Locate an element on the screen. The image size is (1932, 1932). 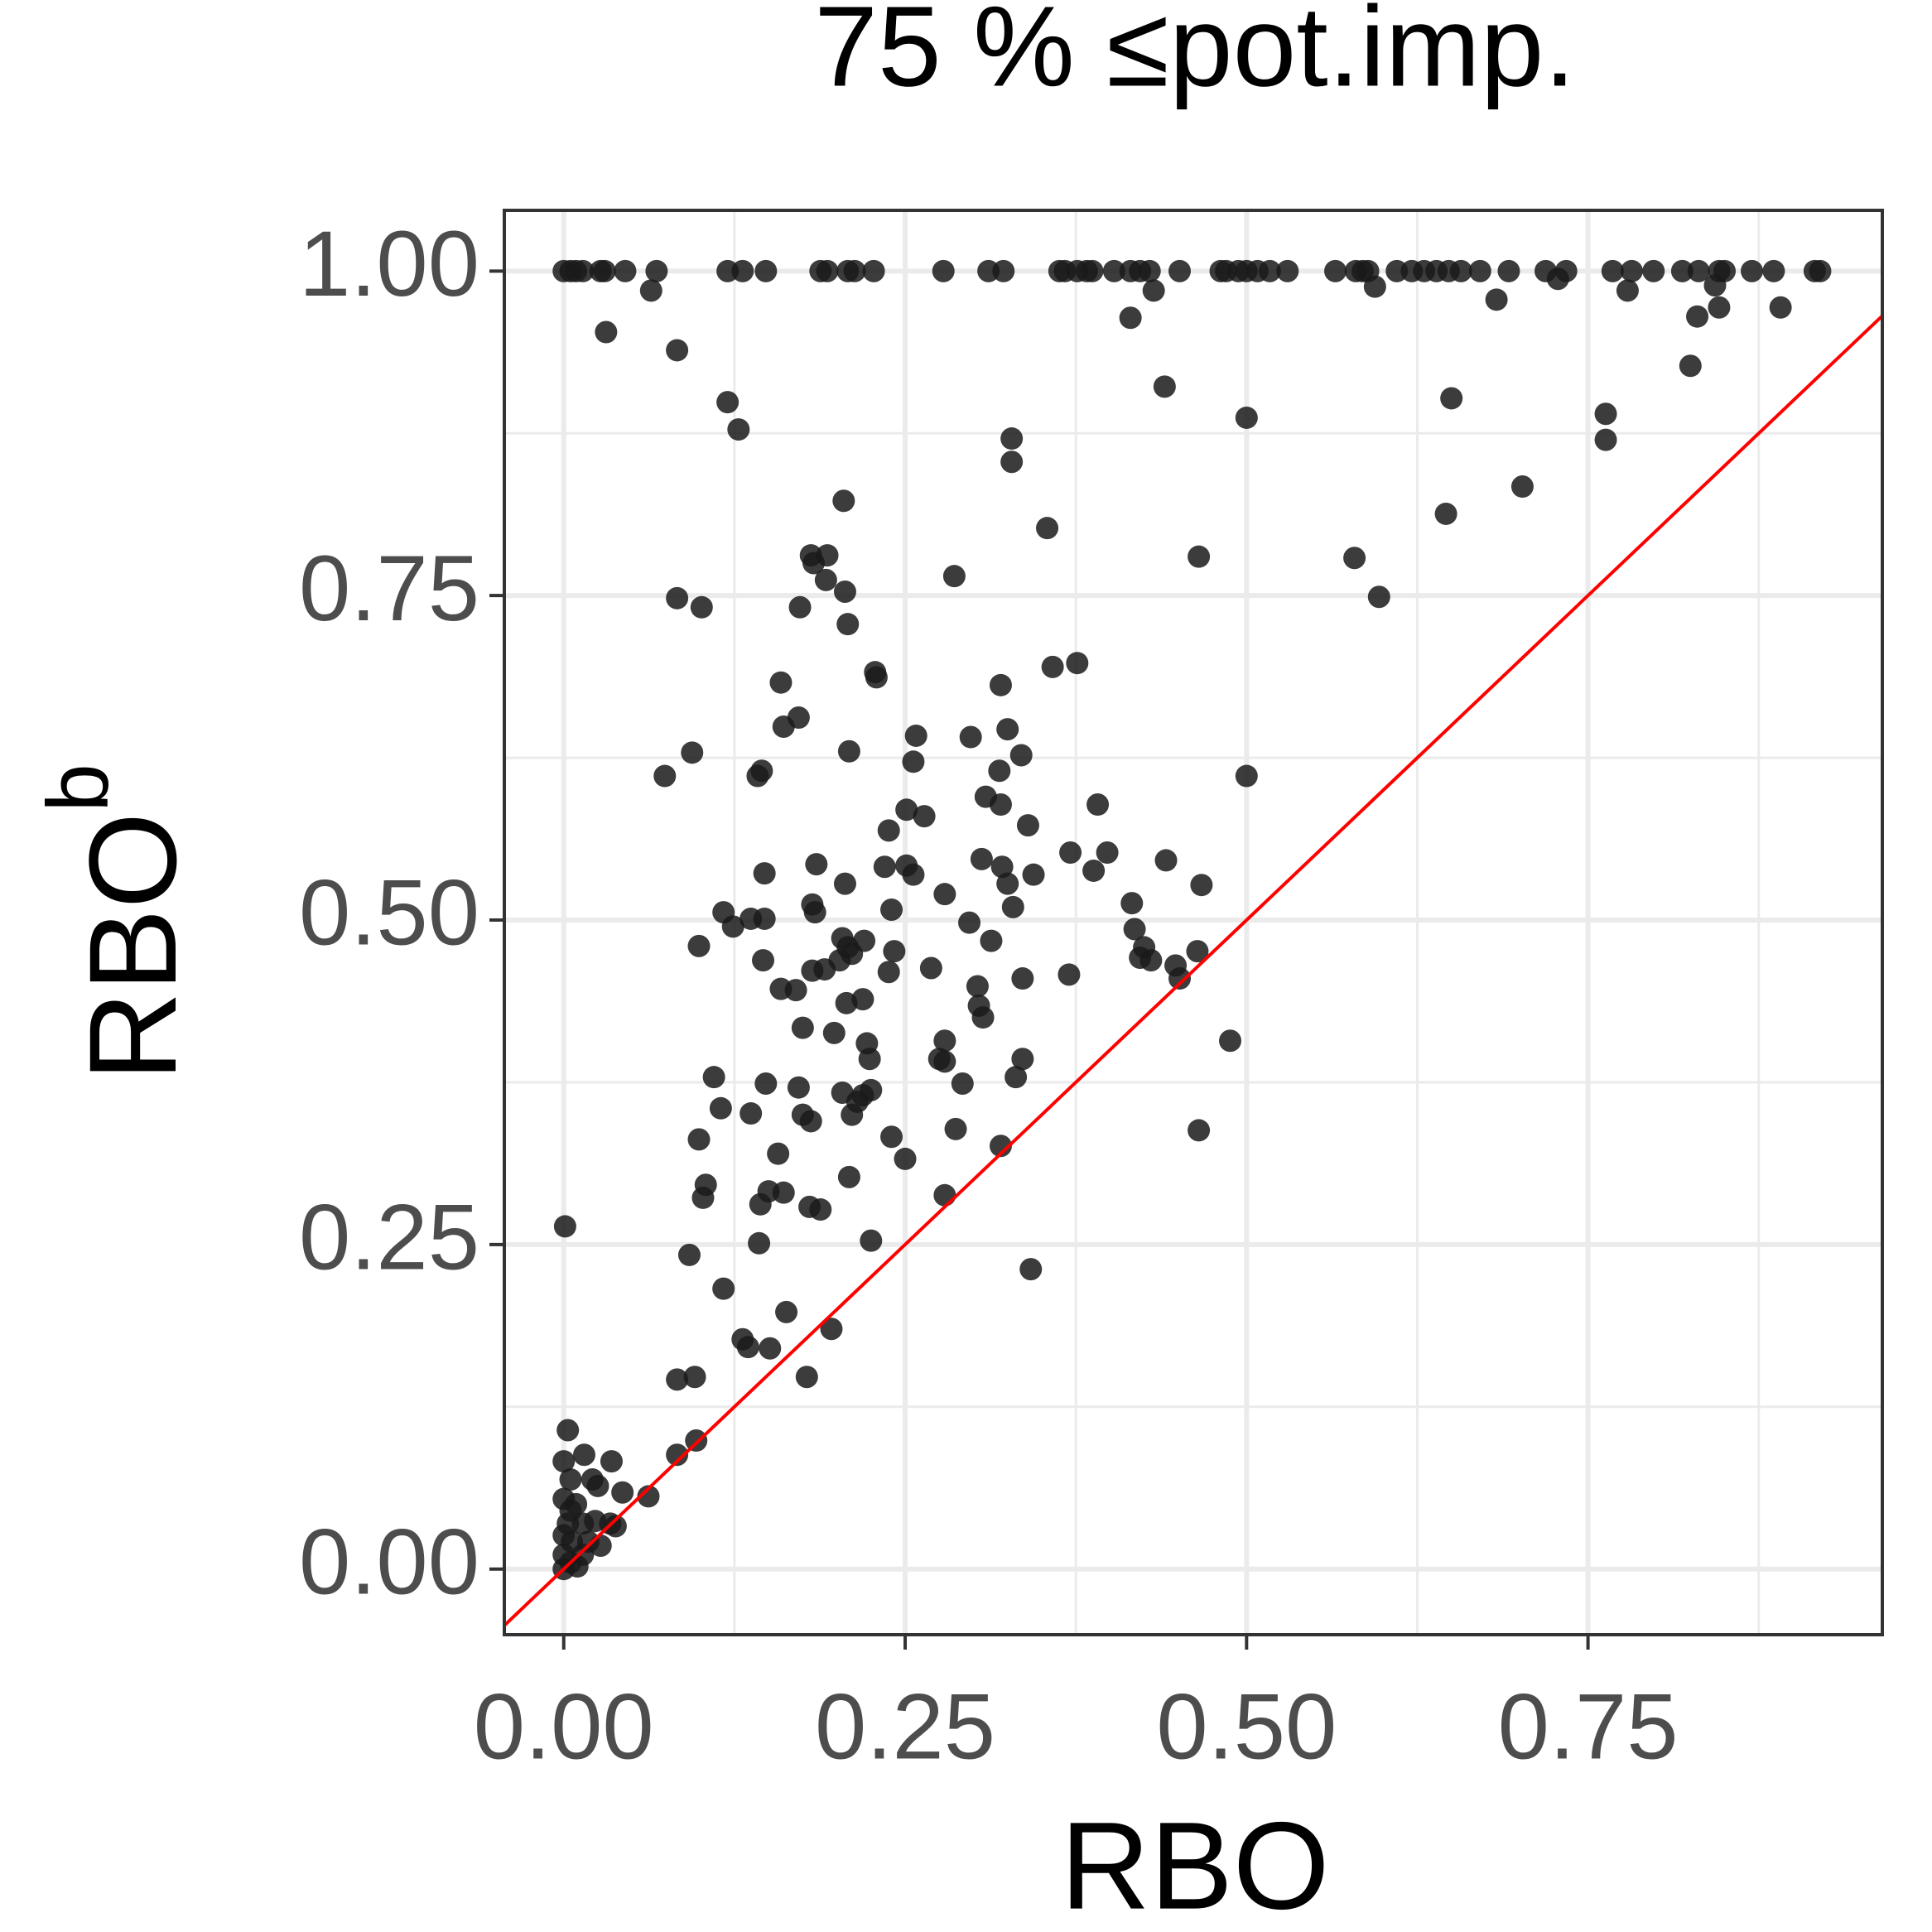
y-tick-label: 1.00 is located at coordinates (389, 264).